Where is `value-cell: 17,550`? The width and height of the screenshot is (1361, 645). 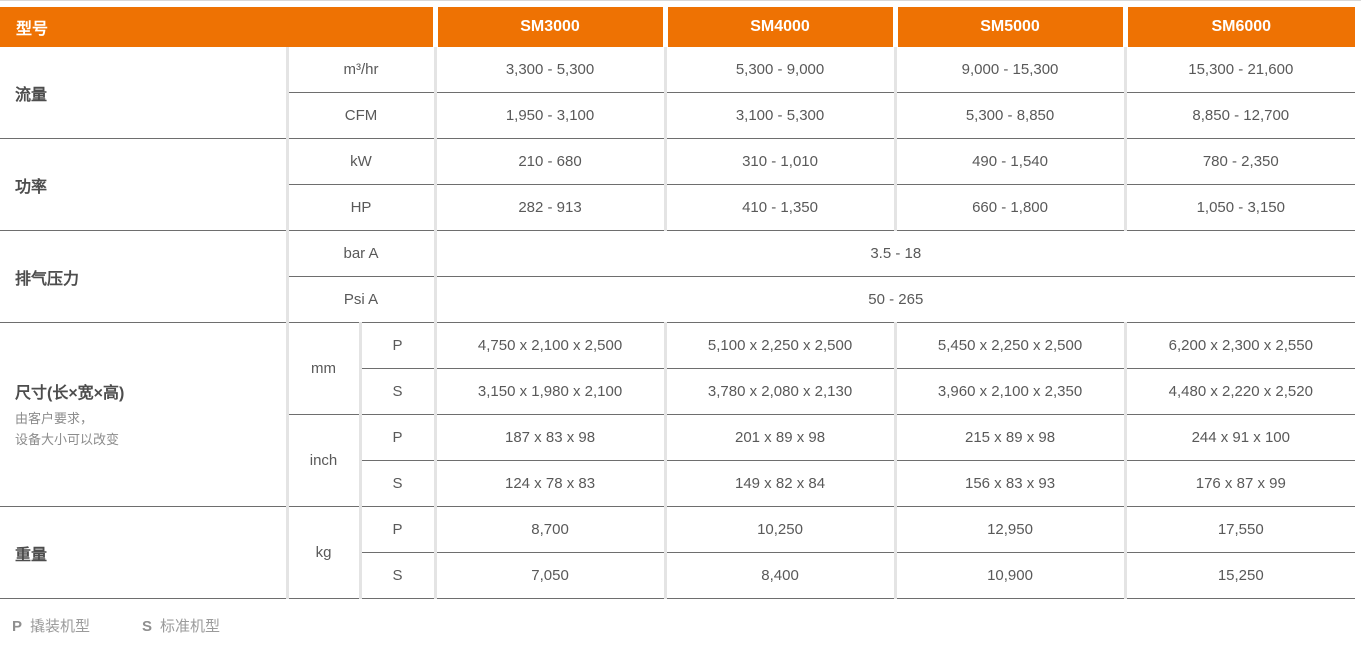 value-cell: 17,550 is located at coordinates (1239, 529).